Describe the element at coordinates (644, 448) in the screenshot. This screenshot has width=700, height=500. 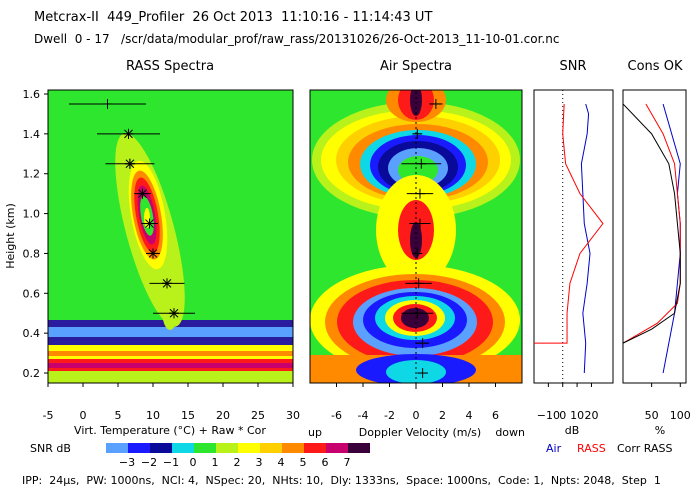
I see `legend-corr-rass: Corr RASS` at that location.